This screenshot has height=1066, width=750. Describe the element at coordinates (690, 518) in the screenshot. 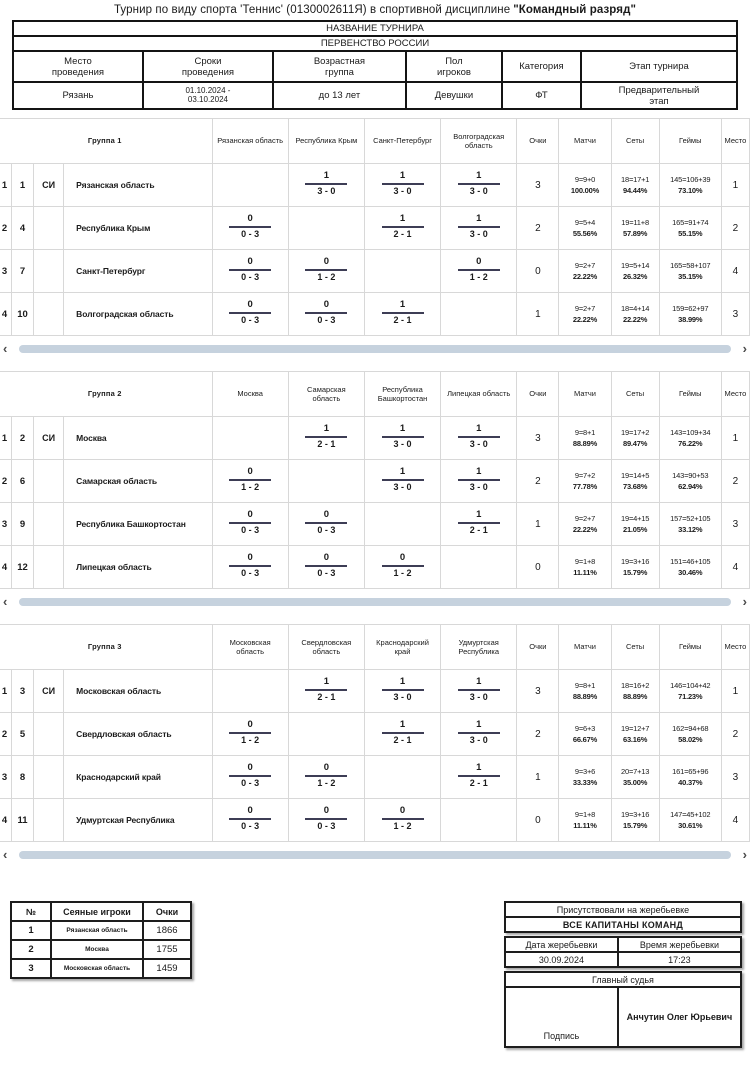

I see `stat-detail: 157=52+105` at that location.